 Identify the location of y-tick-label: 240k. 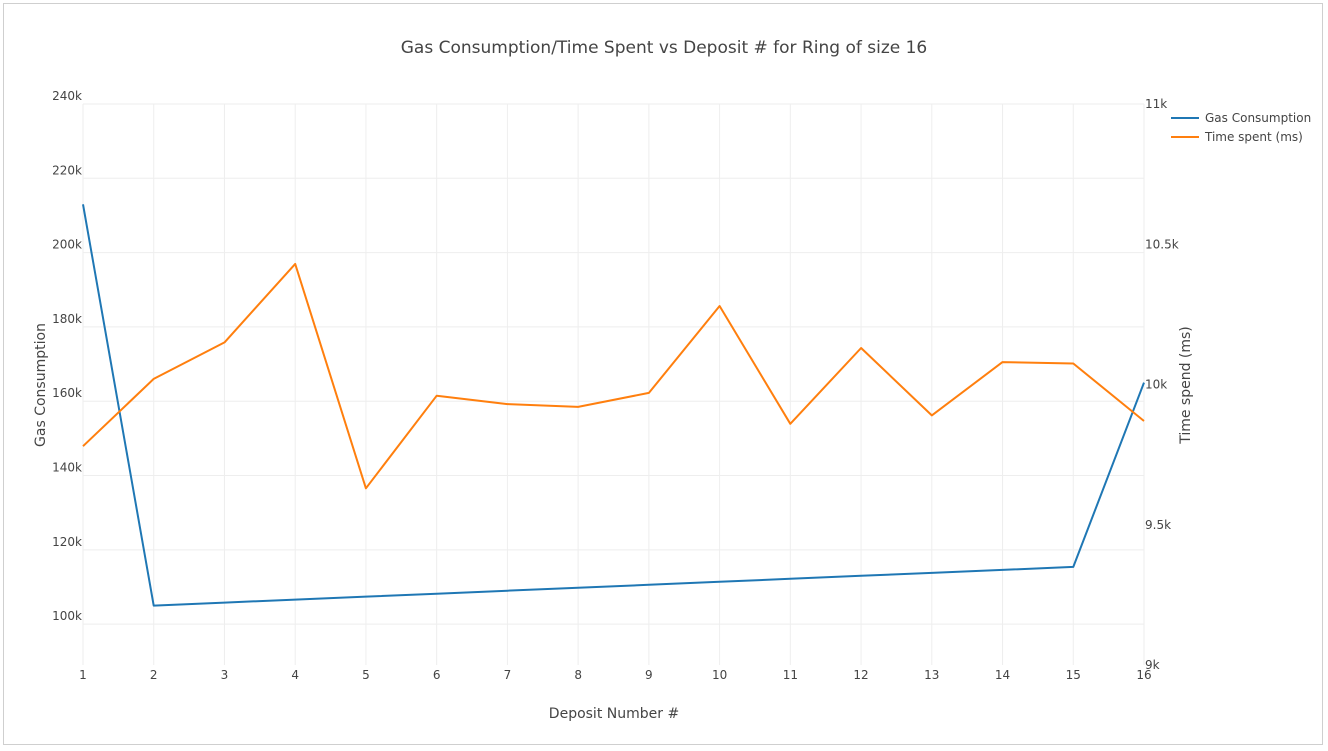
(67, 96).